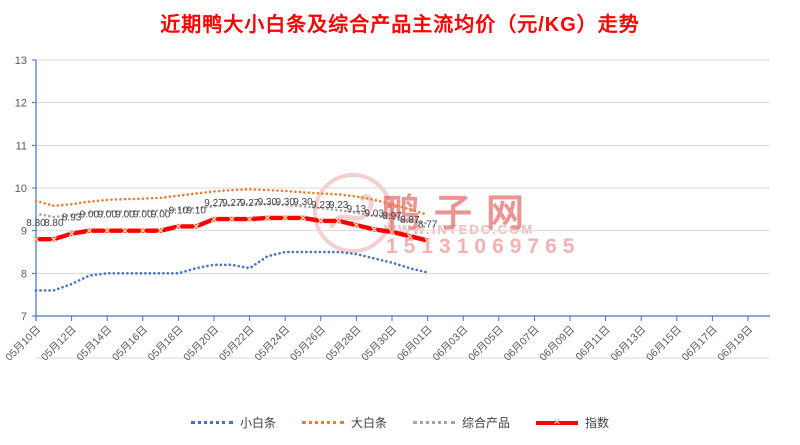  Describe the element at coordinates (400, 25) in the screenshot. I see `chart-title: 近期鸭大小白条及综合产品主流均价（元/KG）走势` at that location.